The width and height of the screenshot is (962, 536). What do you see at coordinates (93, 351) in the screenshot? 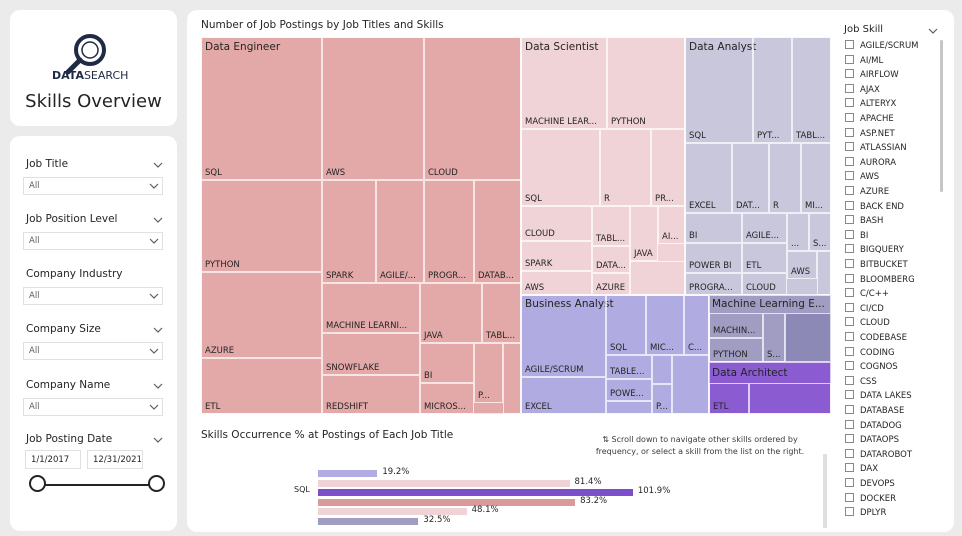
I see `company-size-select: All` at bounding box center [93, 351].